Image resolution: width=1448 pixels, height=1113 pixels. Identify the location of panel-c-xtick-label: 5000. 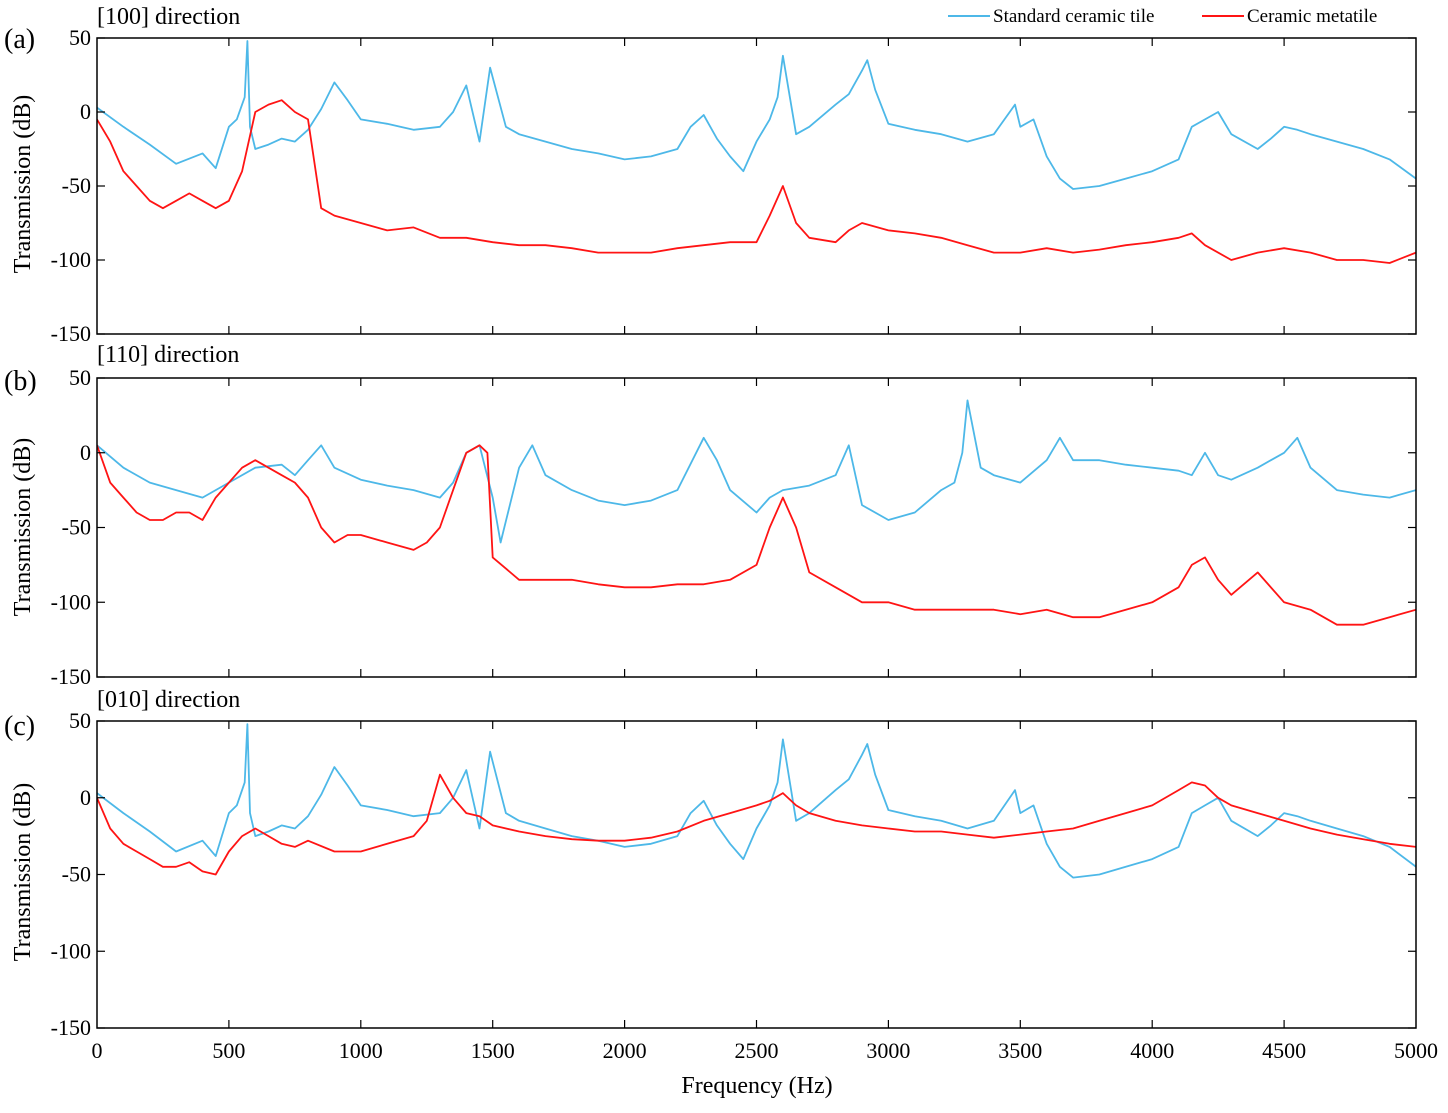
(1416, 1050).